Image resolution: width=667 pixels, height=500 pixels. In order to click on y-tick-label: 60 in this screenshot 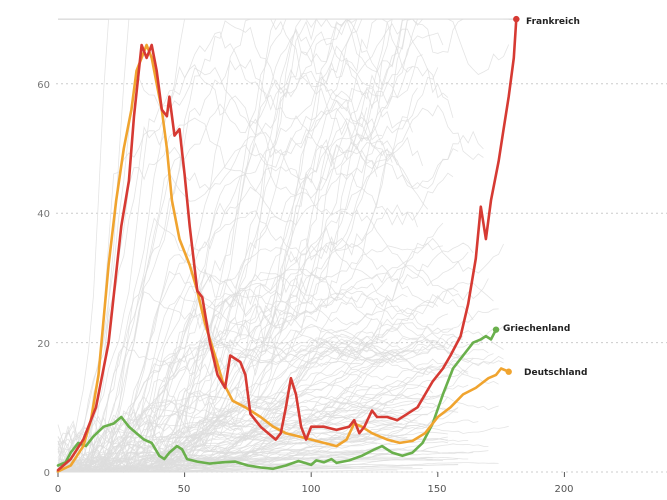, I will do `click(43, 85)`.